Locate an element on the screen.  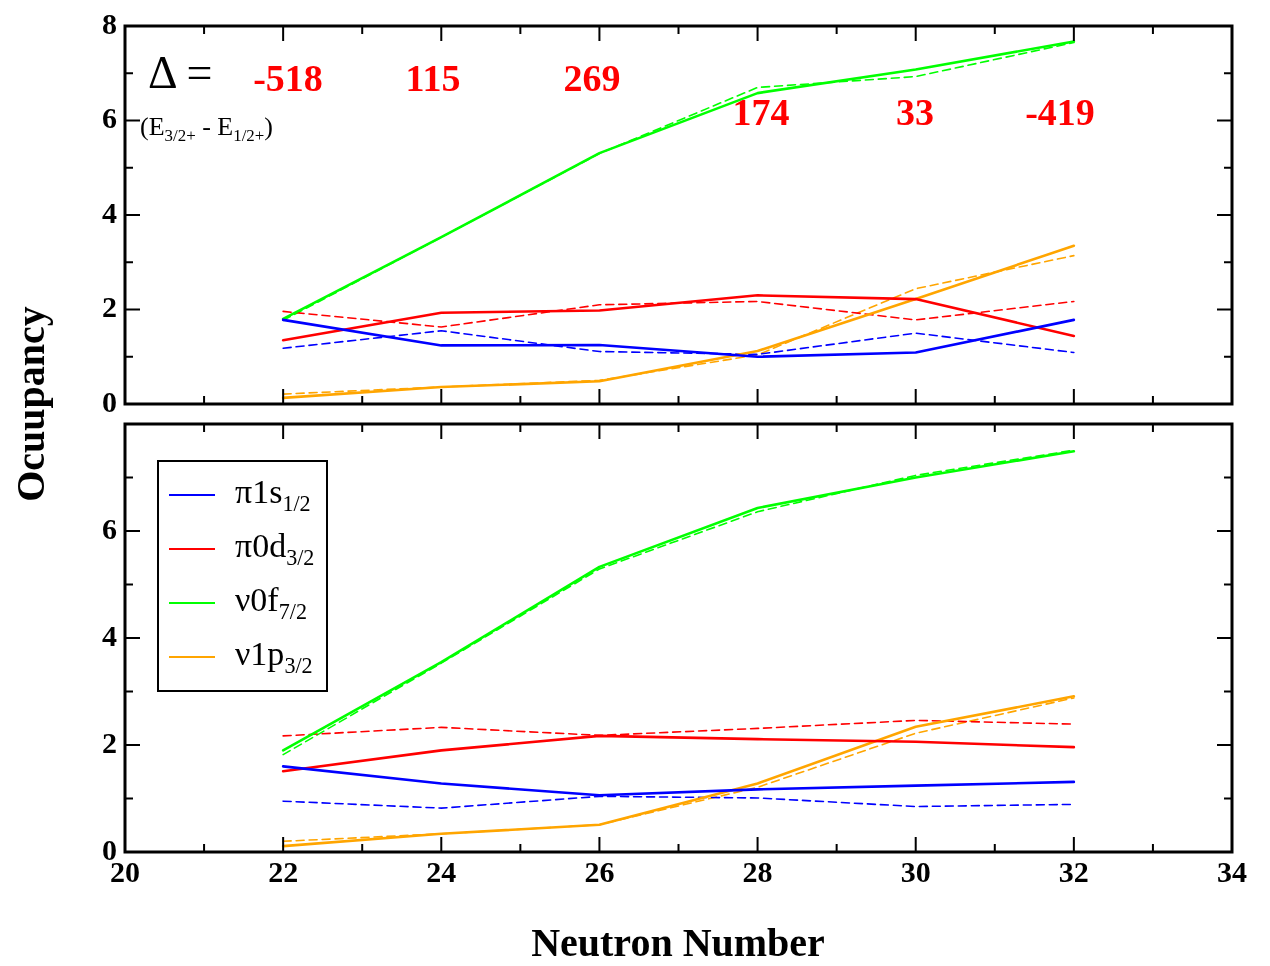
x-axis-title: Neutron Number is located at coordinates (678, 942).